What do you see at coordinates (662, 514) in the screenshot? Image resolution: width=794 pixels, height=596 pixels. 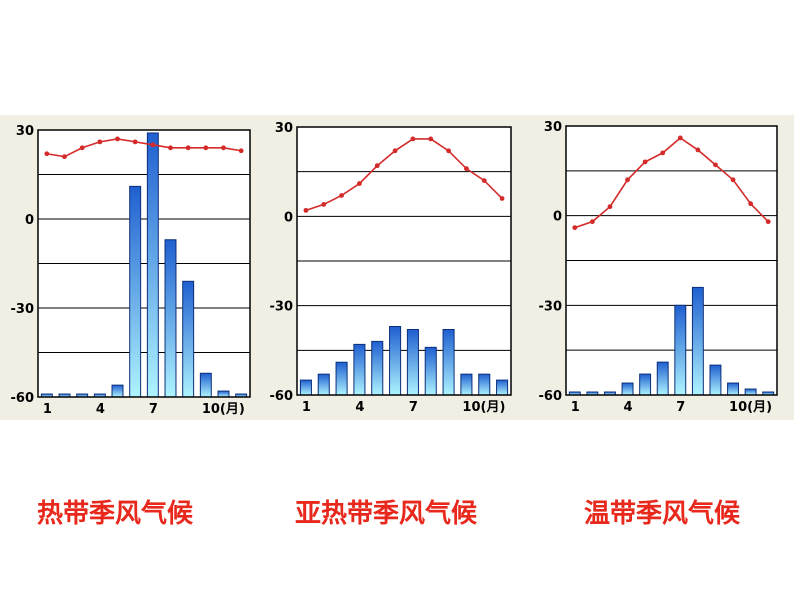 I see `chart-3-caption: 温带季风气候` at bounding box center [662, 514].